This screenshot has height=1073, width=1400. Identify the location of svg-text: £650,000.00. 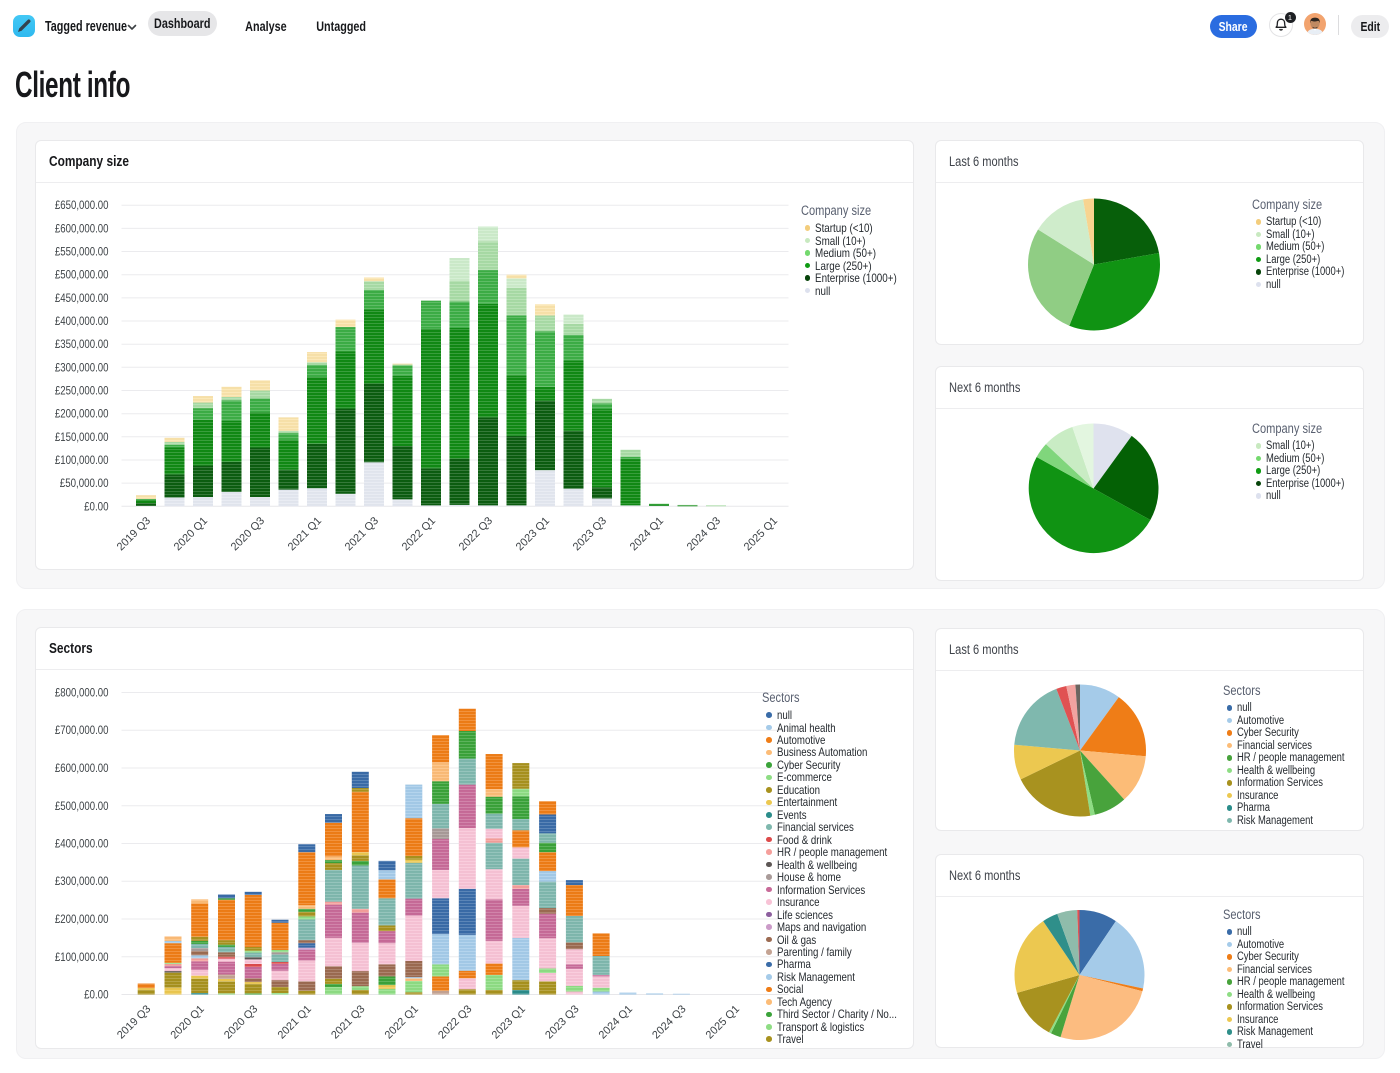
(82, 206).